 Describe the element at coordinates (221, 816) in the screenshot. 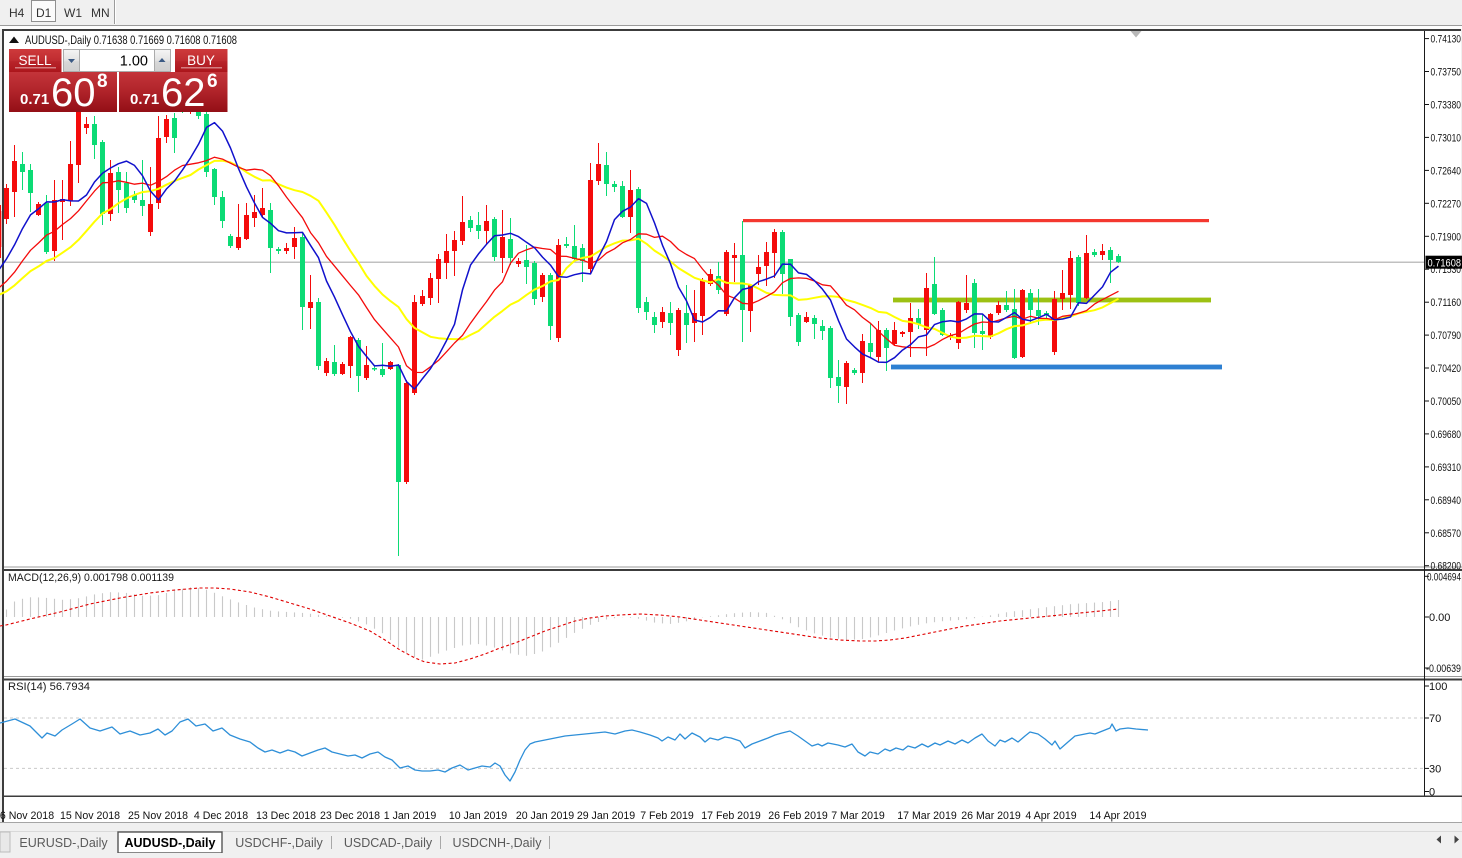

I see `svg-text: 4 Dec 2018` at that location.